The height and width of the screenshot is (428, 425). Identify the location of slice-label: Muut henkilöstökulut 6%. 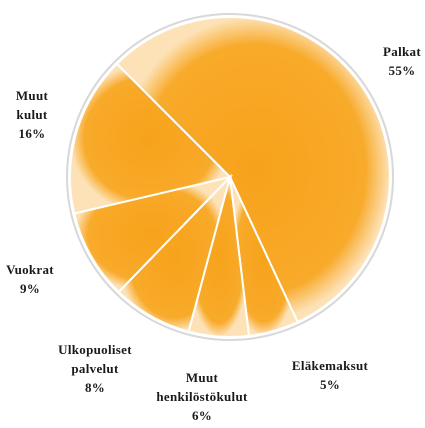
(201, 396).